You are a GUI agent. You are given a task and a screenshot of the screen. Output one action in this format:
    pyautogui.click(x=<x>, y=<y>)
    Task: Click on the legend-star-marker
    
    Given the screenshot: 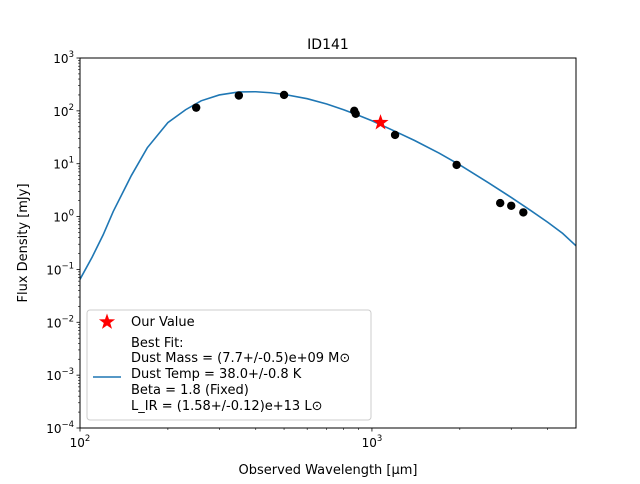 What is the action you would take?
    pyautogui.click(x=107, y=321)
    